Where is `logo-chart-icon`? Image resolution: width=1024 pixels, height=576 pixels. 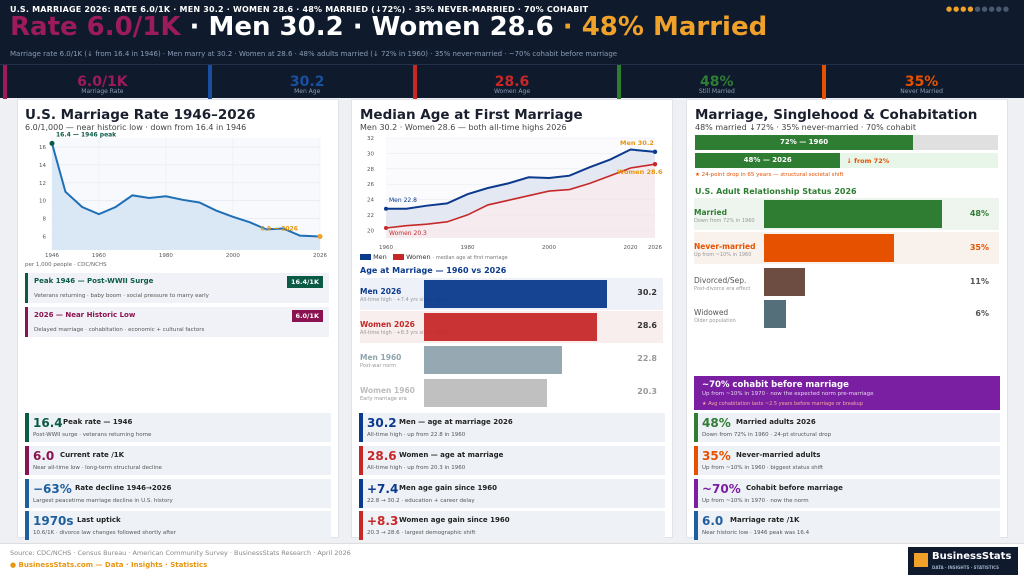
logo-chart-icon is located at coordinates (921, 560).